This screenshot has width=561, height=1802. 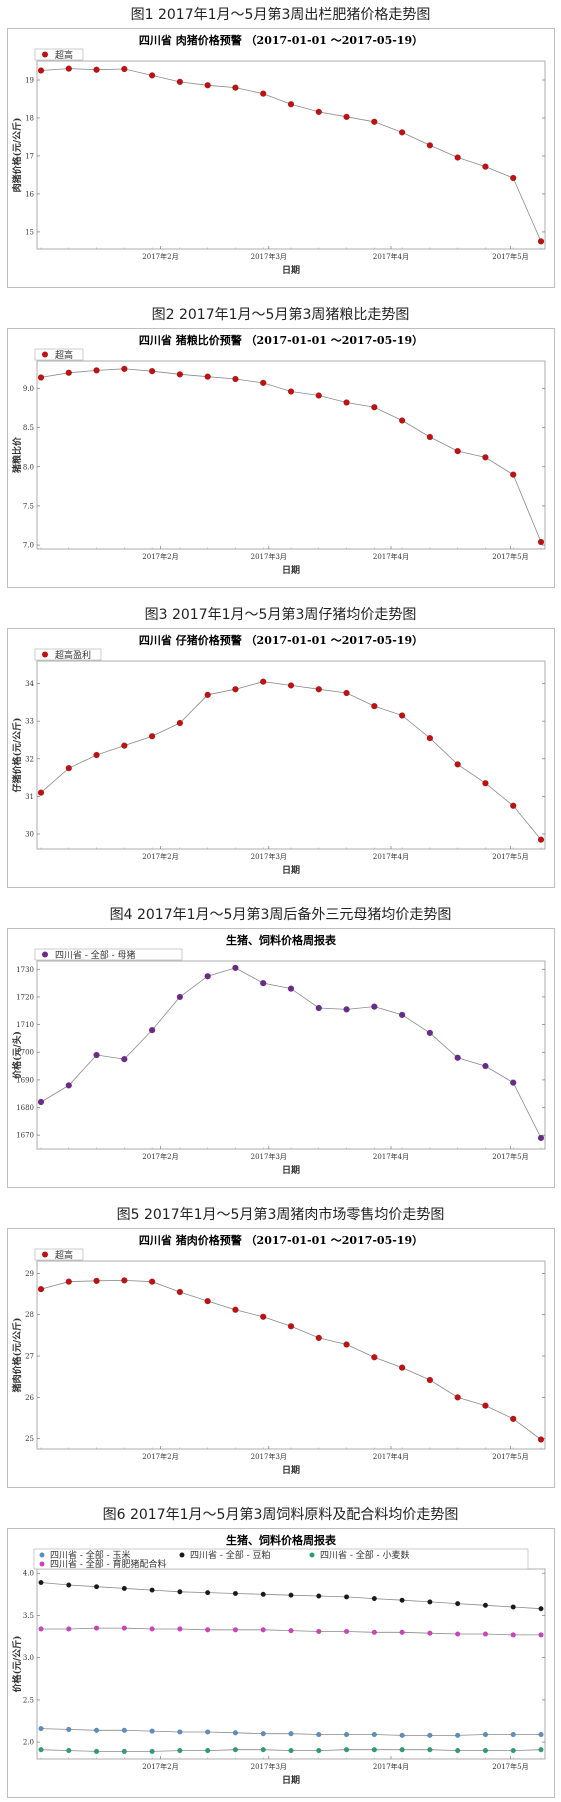 What do you see at coordinates (28, 1743) in the screenshot?
I see `y-tick-label: 2.0` at bounding box center [28, 1743].